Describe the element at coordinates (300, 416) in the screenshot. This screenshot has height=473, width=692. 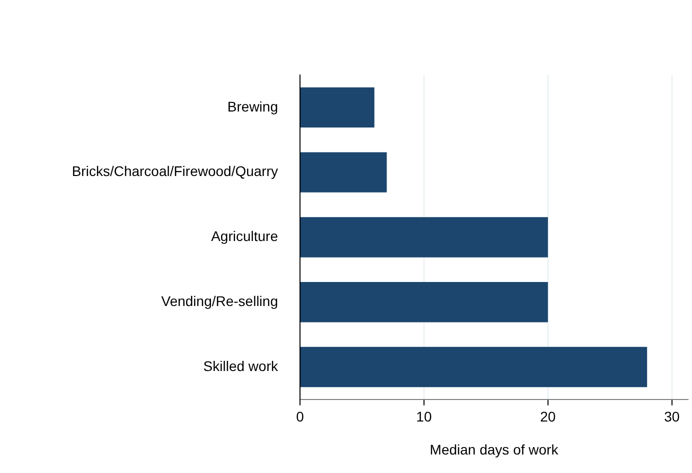
I see `x-tick-label: 0` at that location.